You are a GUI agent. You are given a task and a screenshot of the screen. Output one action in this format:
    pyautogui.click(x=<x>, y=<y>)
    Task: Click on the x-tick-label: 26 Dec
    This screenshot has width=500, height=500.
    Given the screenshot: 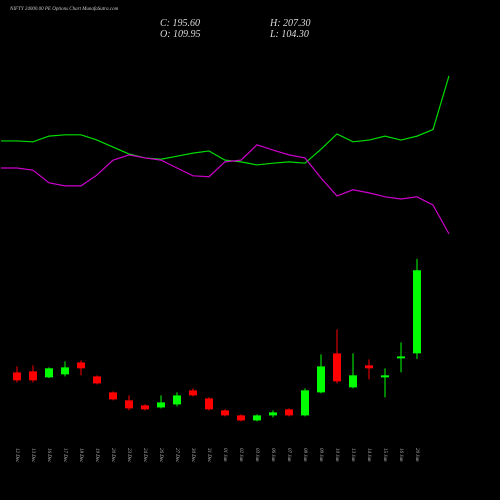 What is the action you would take?
    pyautogui.click(x=160, y=455)
    